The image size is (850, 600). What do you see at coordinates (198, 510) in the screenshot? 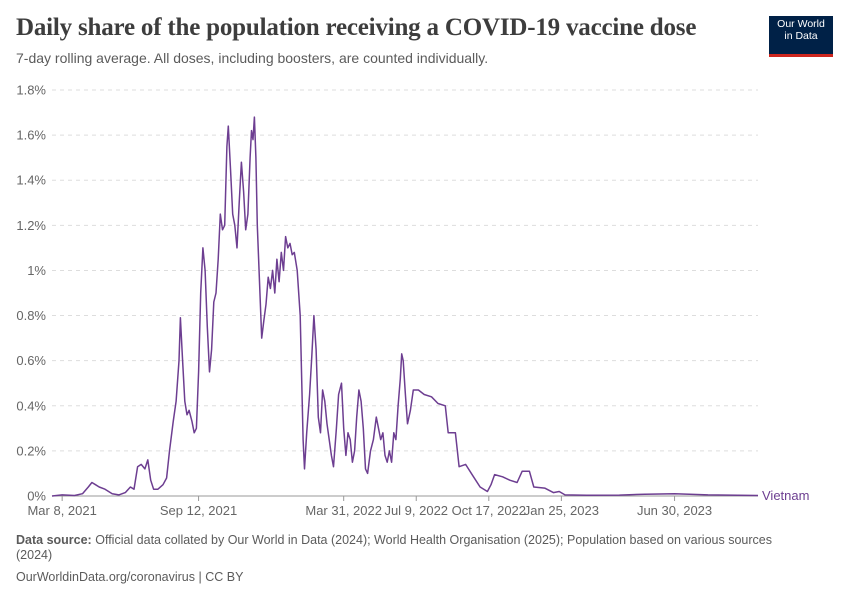
I see `x-tick-label: Sep 12, 2021` at bounding box center [198, 510].